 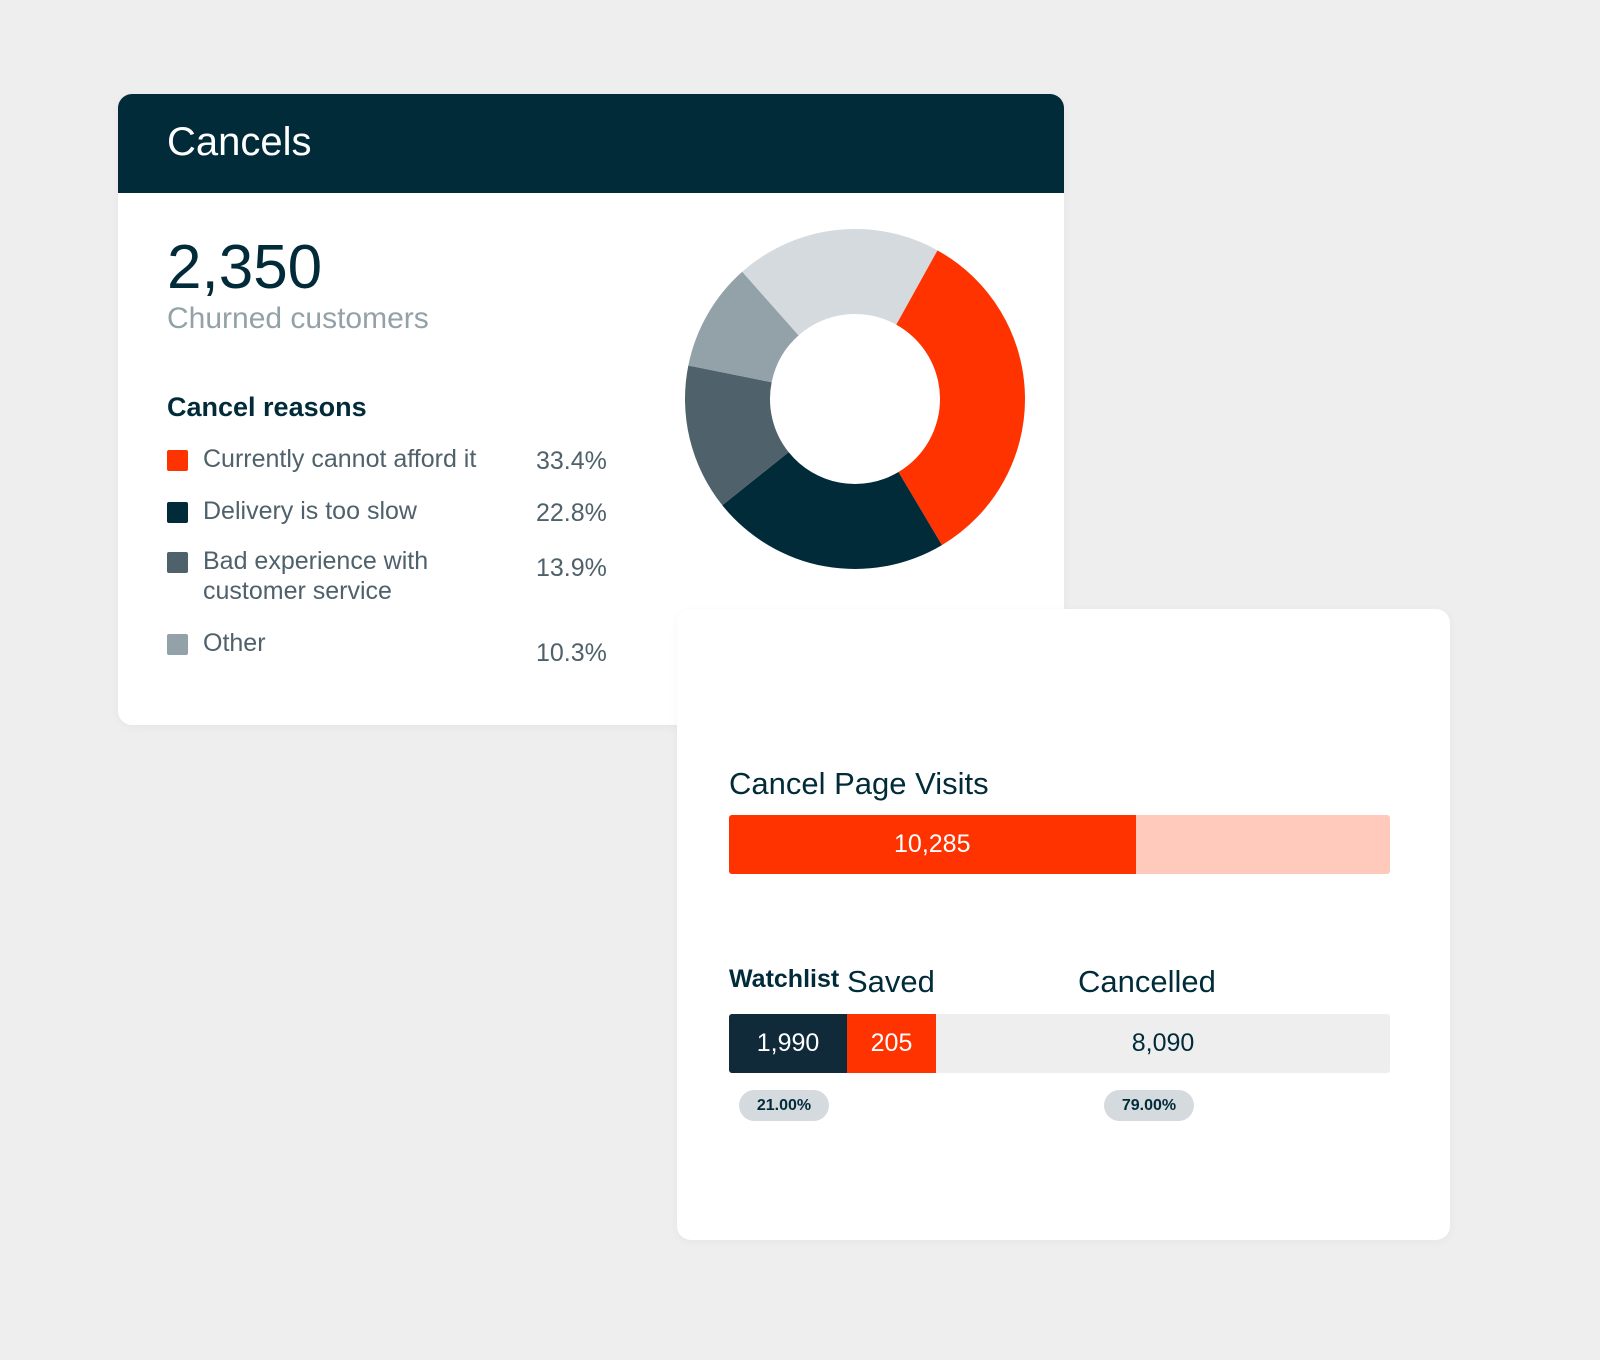 What do you see at coordinates (1059, 1043) in the screenshot?
I see `outcome-bar: 1,990 205 8,090` at bounding box center [1059, 1043].